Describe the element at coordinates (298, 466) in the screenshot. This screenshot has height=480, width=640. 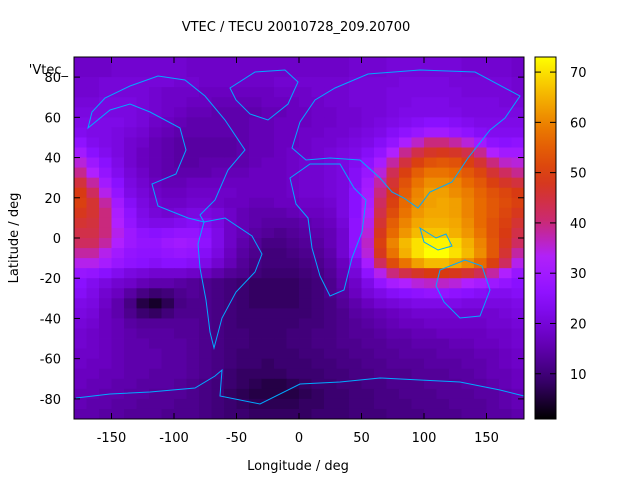
I see `x-axis-label: Longitude / deg` at that location.